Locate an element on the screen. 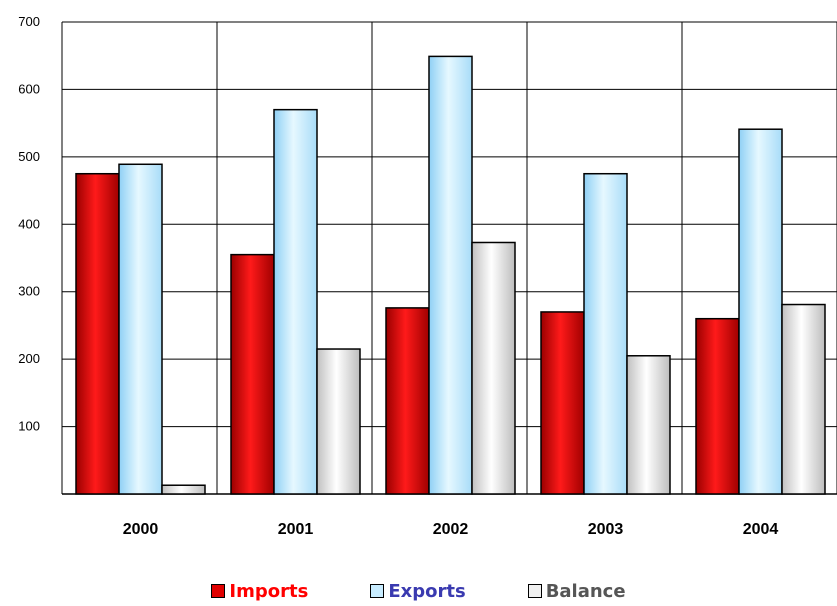  legend-item-balance: Balance is located at coordinates (576, 591).